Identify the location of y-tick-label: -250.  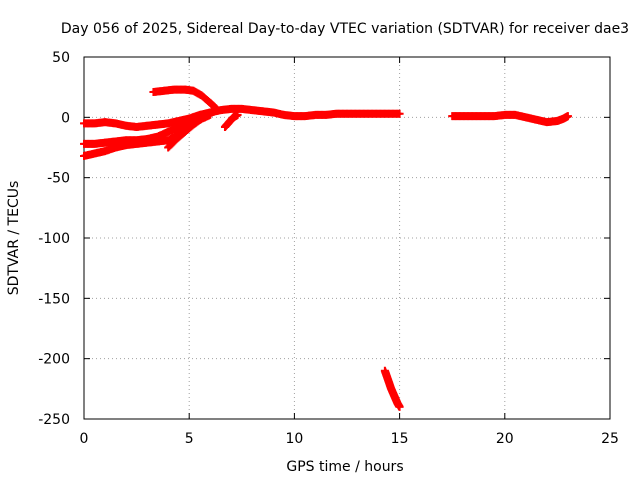
(54, 420).